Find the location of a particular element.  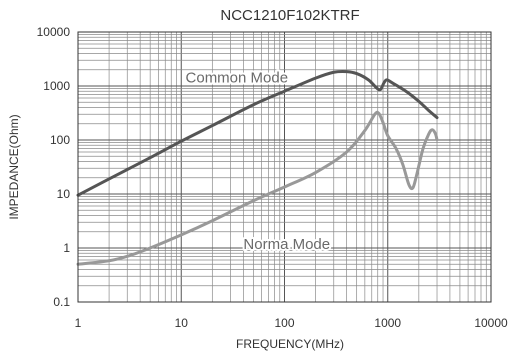

y-tick-label: 10000 is located at coordinates (54, 32).